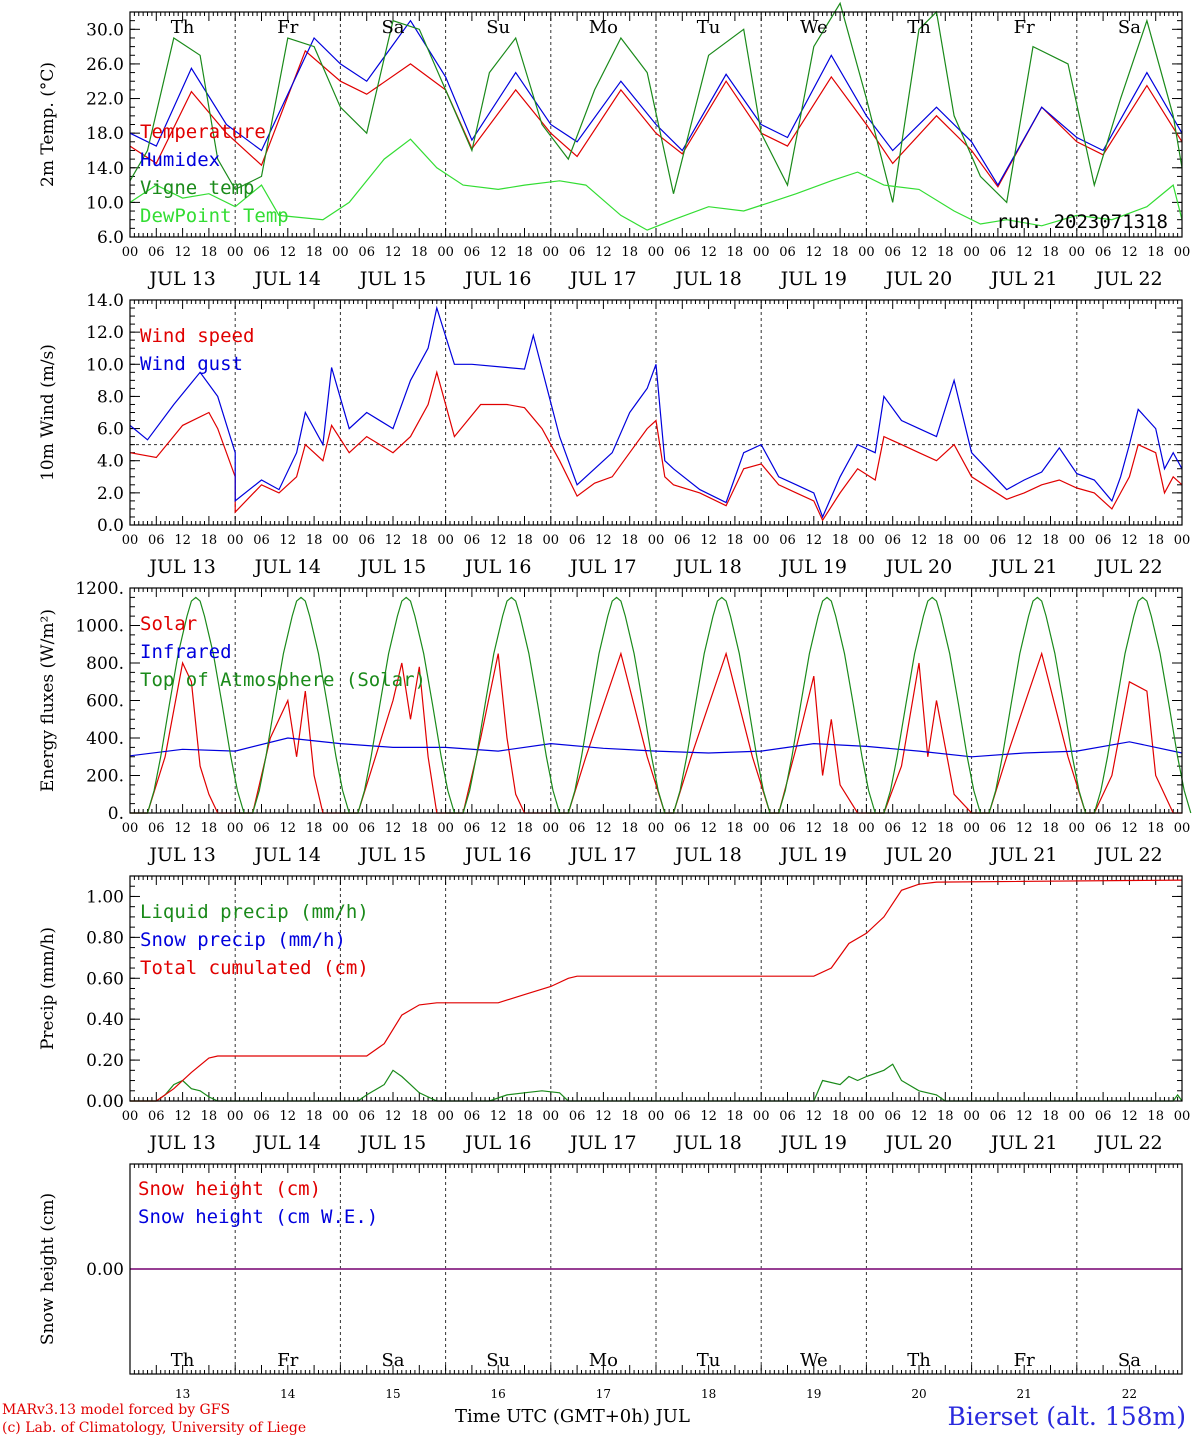 The image size is (1194, 1440). Describe the element at coordinates (105, 664) in the screenshot. I see `y-tick-label: 800.` at that location.